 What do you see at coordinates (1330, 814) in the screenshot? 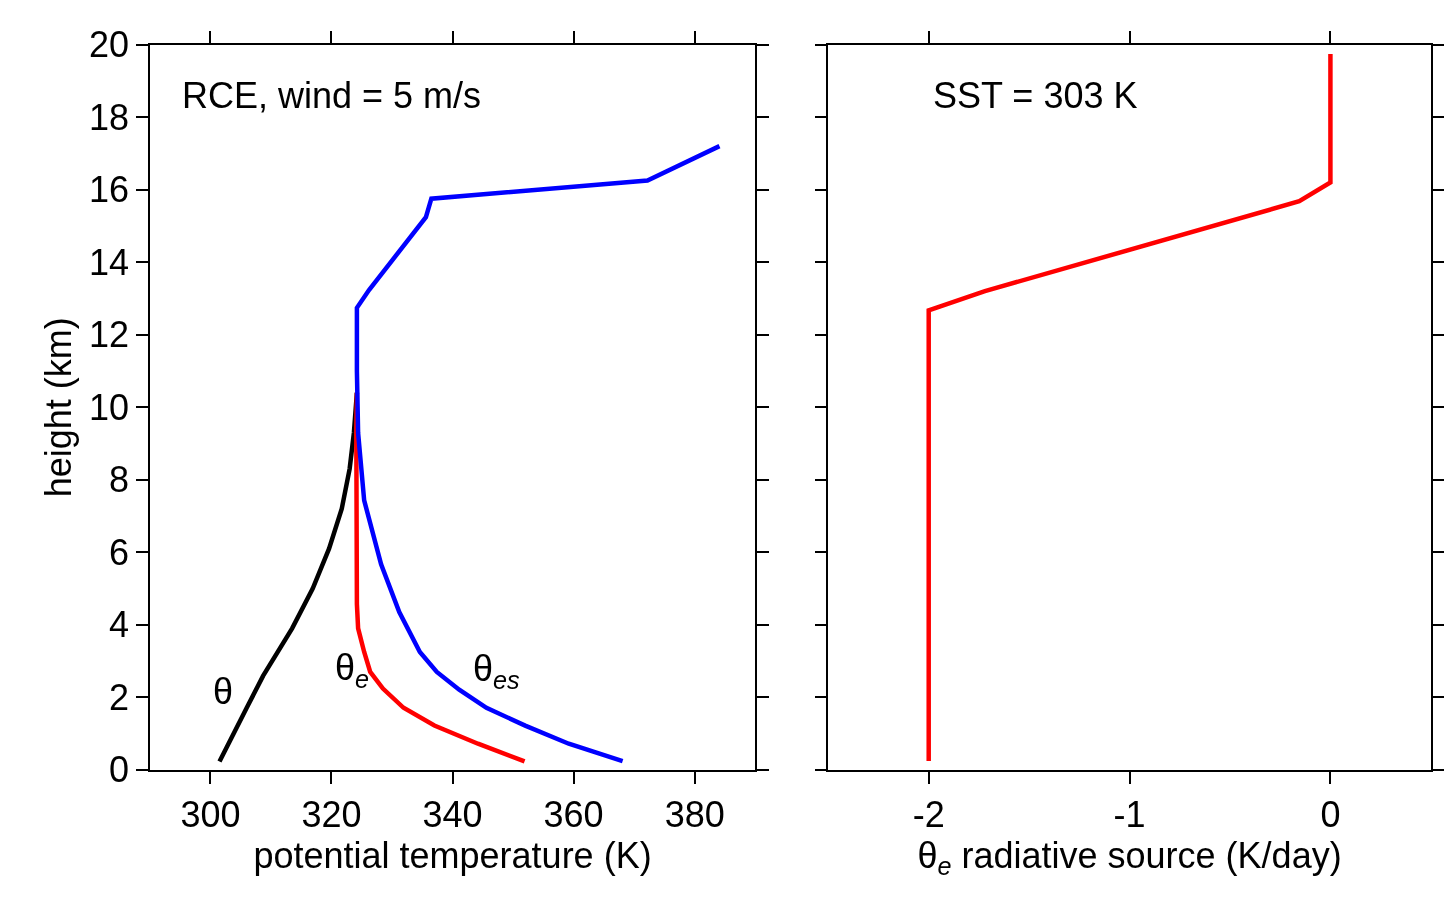
I see `x-tick-label: 0` at bounding box center [1330, 814].